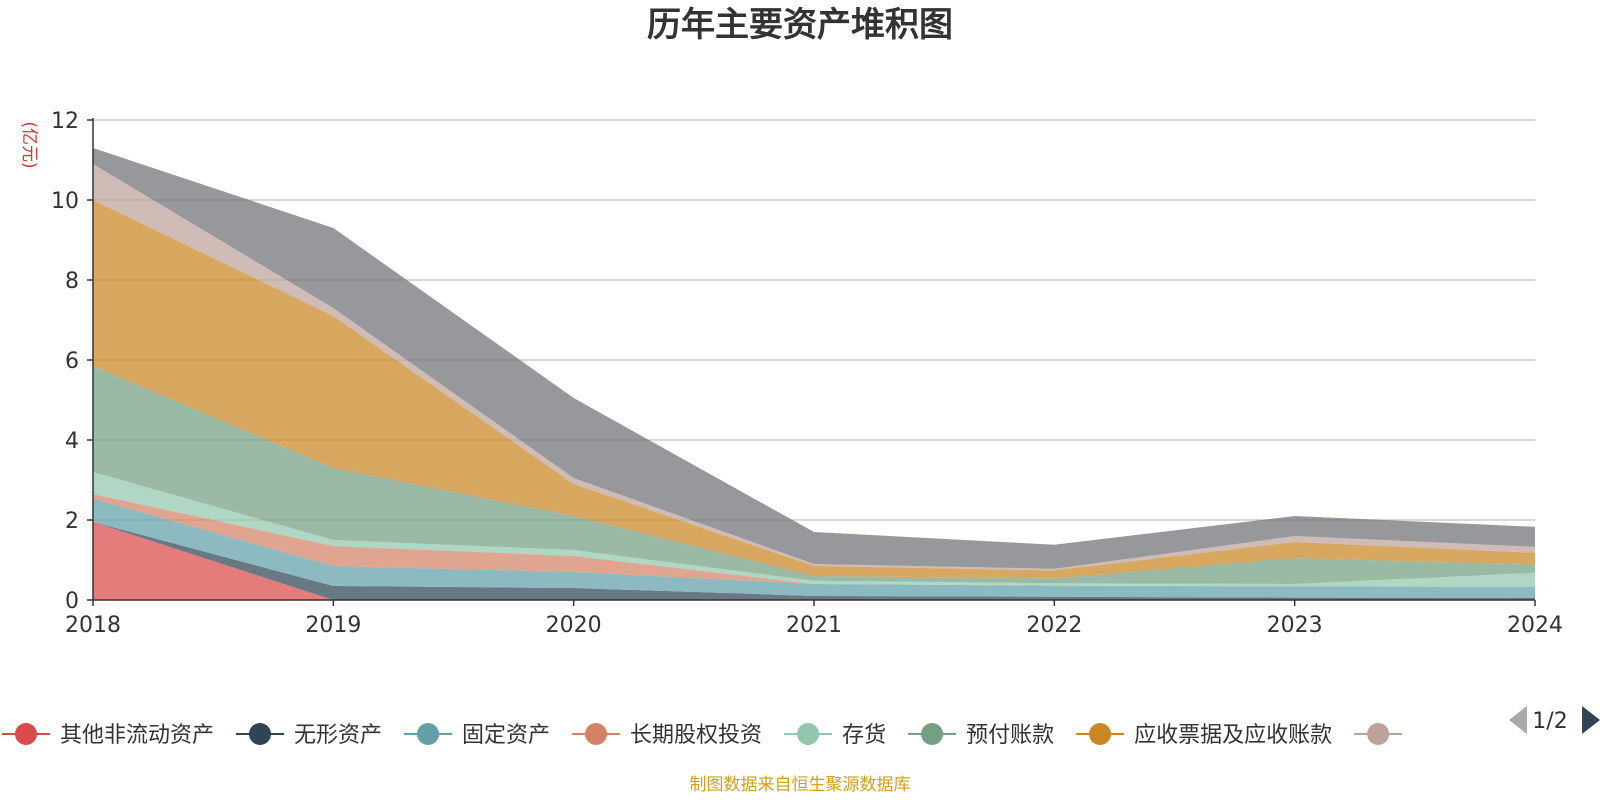 This screenshot has width=1600, height=800. Describe the element at coordinates (338, 735) in the screenshot. I see `legend-label: 无形资产` at that location.